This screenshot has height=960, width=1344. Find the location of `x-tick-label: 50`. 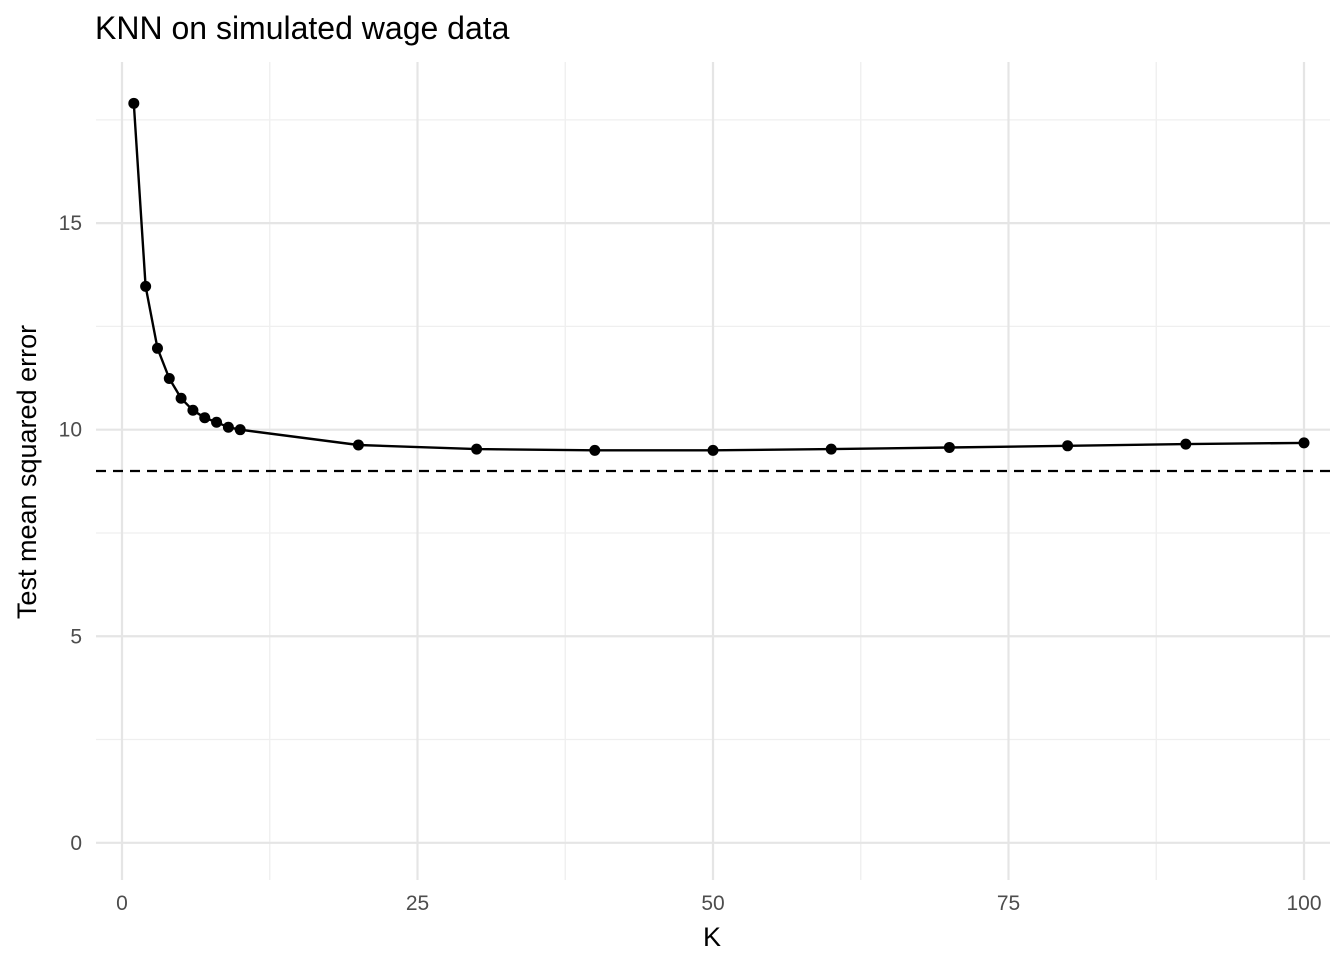

x-tick-label: 50 is located at coordinates (712, 903).